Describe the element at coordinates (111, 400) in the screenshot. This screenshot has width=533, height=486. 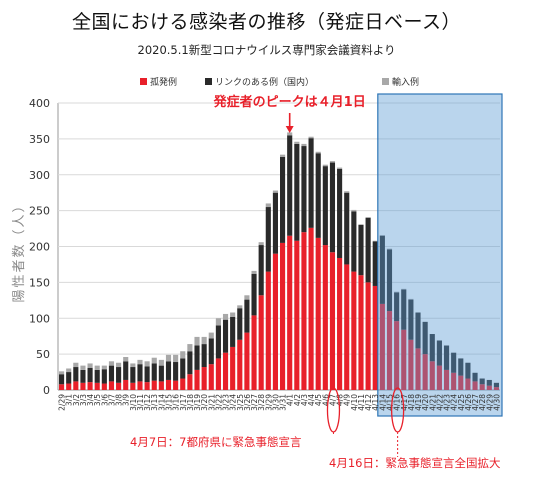
I see `x-tick-label: 3/7` at that location.